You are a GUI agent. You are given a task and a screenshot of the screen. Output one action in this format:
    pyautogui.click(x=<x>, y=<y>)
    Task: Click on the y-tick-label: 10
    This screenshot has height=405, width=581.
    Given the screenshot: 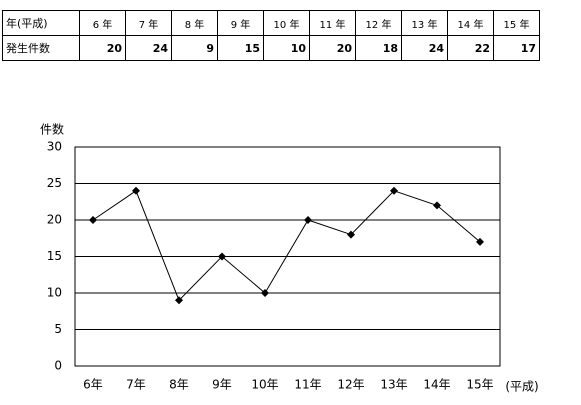 What is the action you would take?
    pyautogui.click(x=54, y=293)
    